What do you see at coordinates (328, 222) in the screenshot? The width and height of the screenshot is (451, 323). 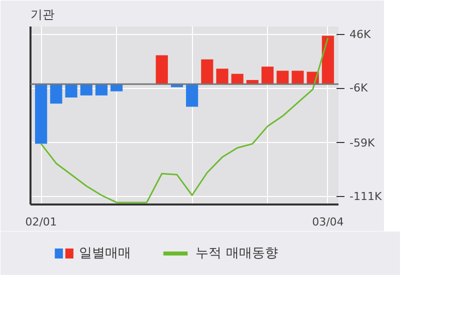 I see `x-tick-label: 03/04` at bounding box center [328, 222].